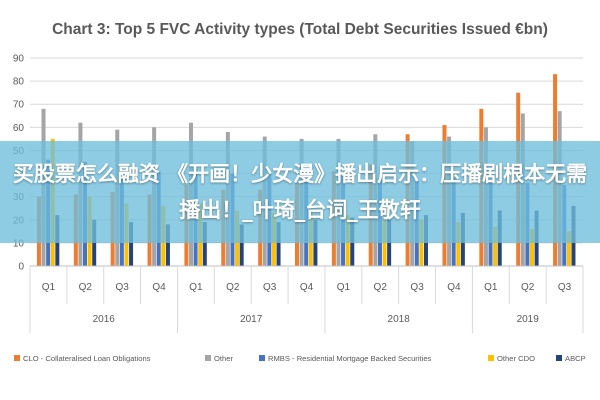  I want to click on y-tick-label: 80, so click(19, 82).